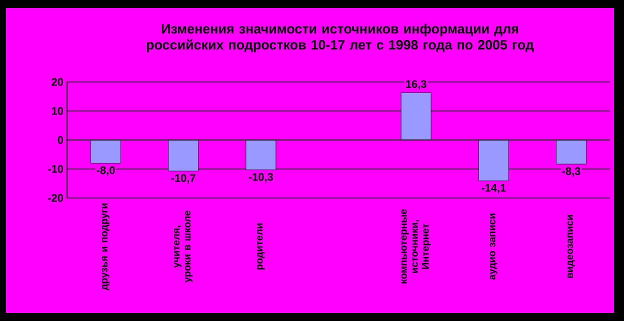 The height and width of the screenshot is (321, 624). Describe the element at coordinates (261, 177) in the screenshot. I see `data-label: -10,3` at that location.